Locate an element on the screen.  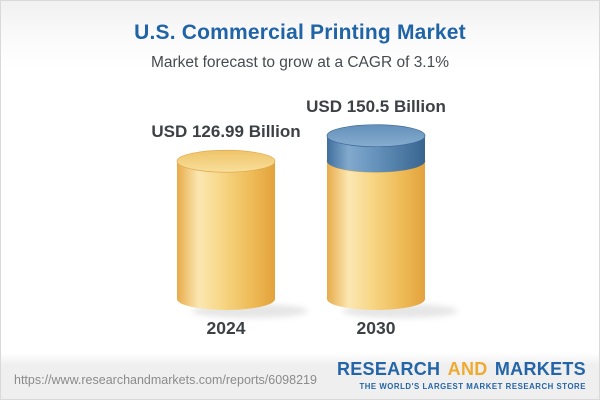
bar-cylinder-2030 is located at coordinates (392, 221).